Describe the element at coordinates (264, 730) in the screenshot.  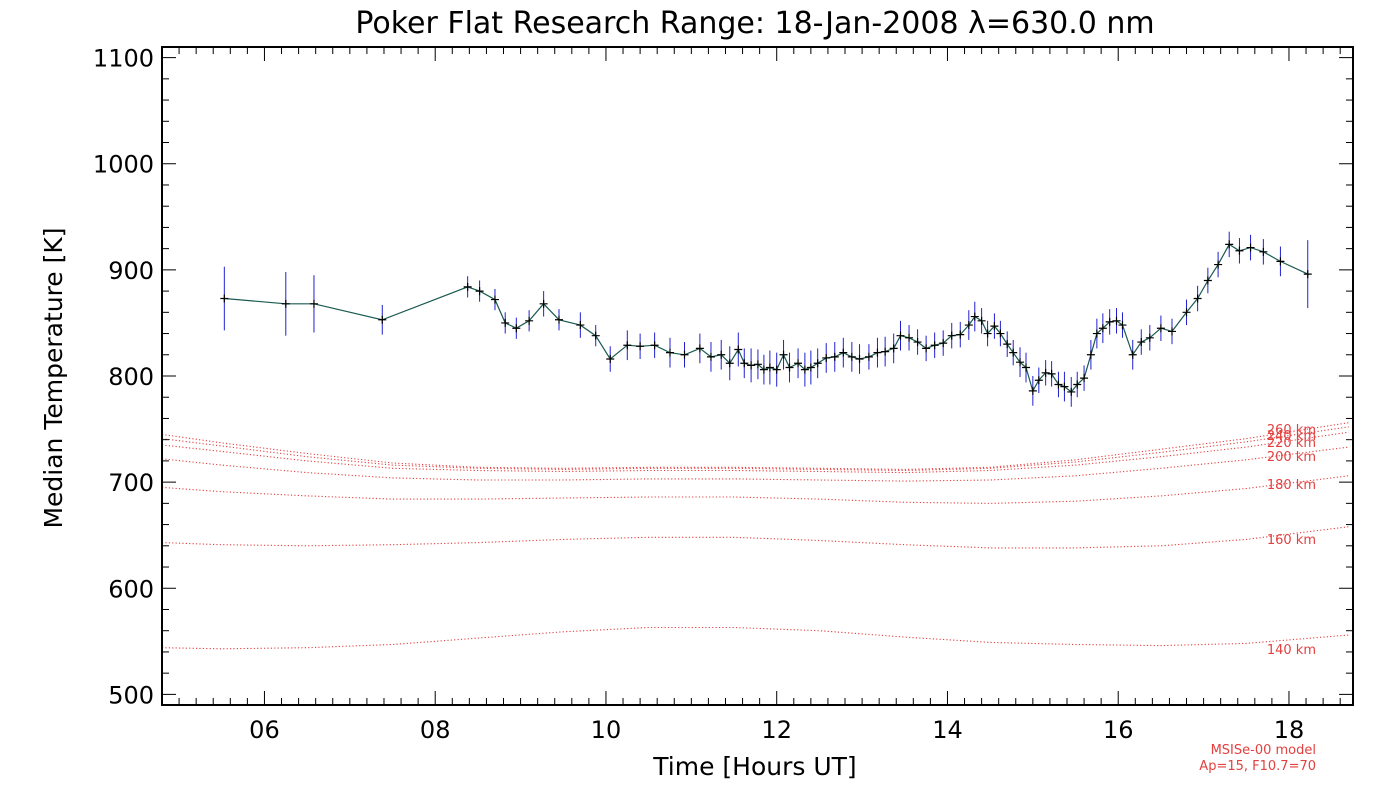
I see `x-tick-label: 06` at that location.